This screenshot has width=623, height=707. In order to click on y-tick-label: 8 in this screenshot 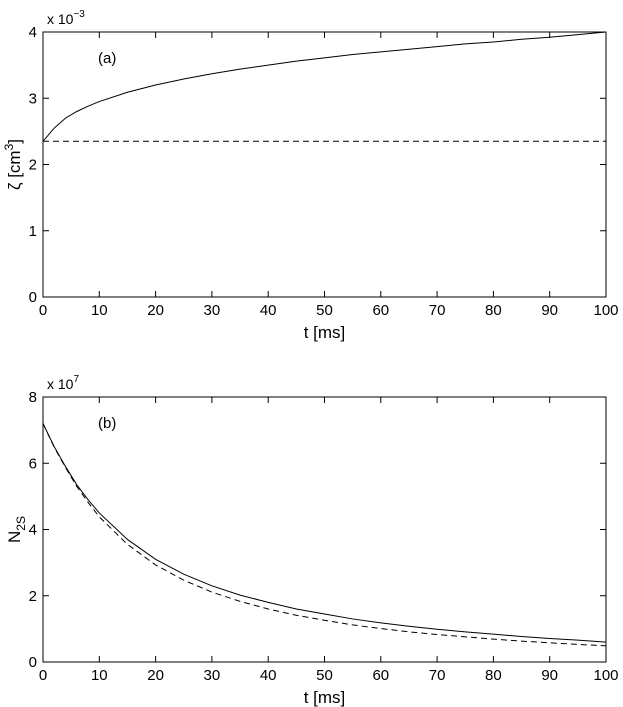, I will do `click(33, 397)`.